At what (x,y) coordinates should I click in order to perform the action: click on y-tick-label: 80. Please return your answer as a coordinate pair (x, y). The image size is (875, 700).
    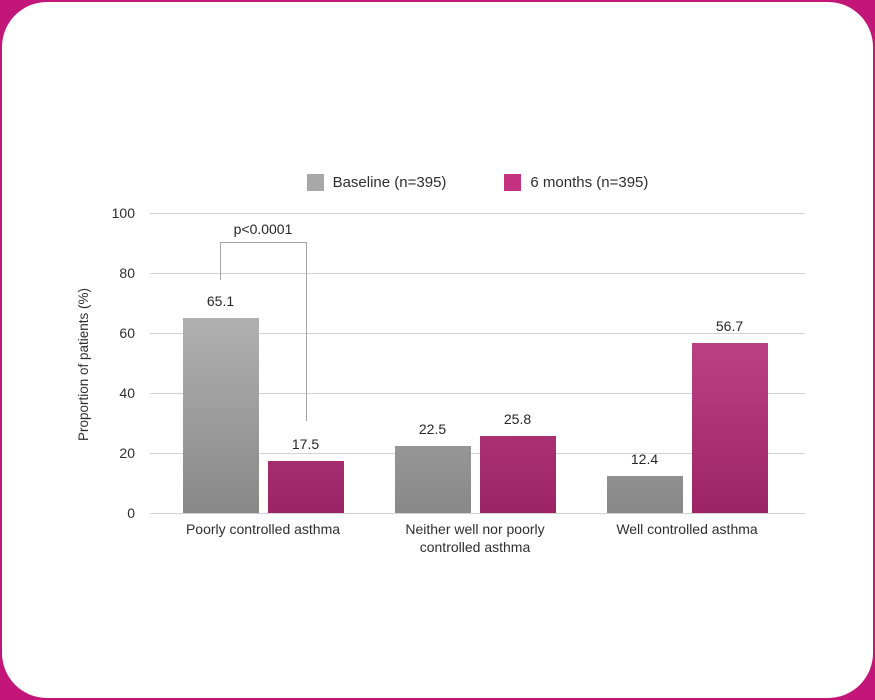
    Looking at the image, I should click on (127, 273).